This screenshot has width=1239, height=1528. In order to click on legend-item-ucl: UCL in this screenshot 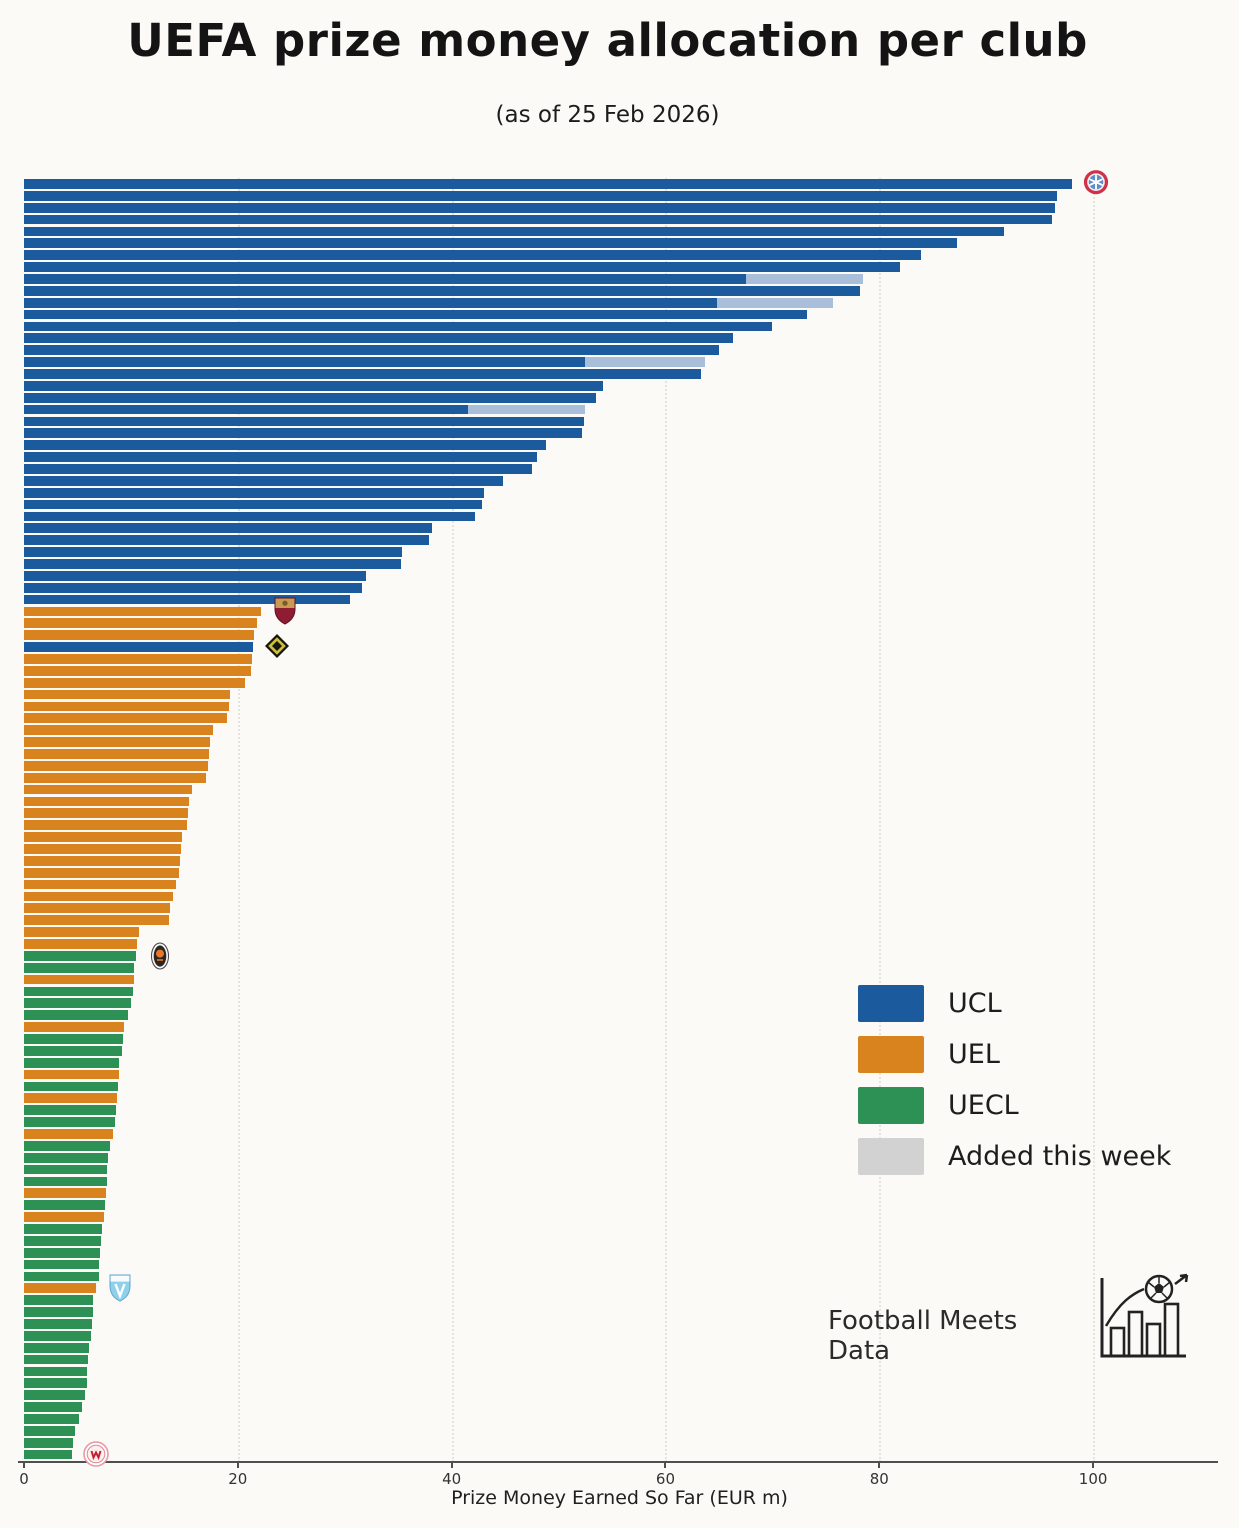, I will do `click(1014, 1003)`.